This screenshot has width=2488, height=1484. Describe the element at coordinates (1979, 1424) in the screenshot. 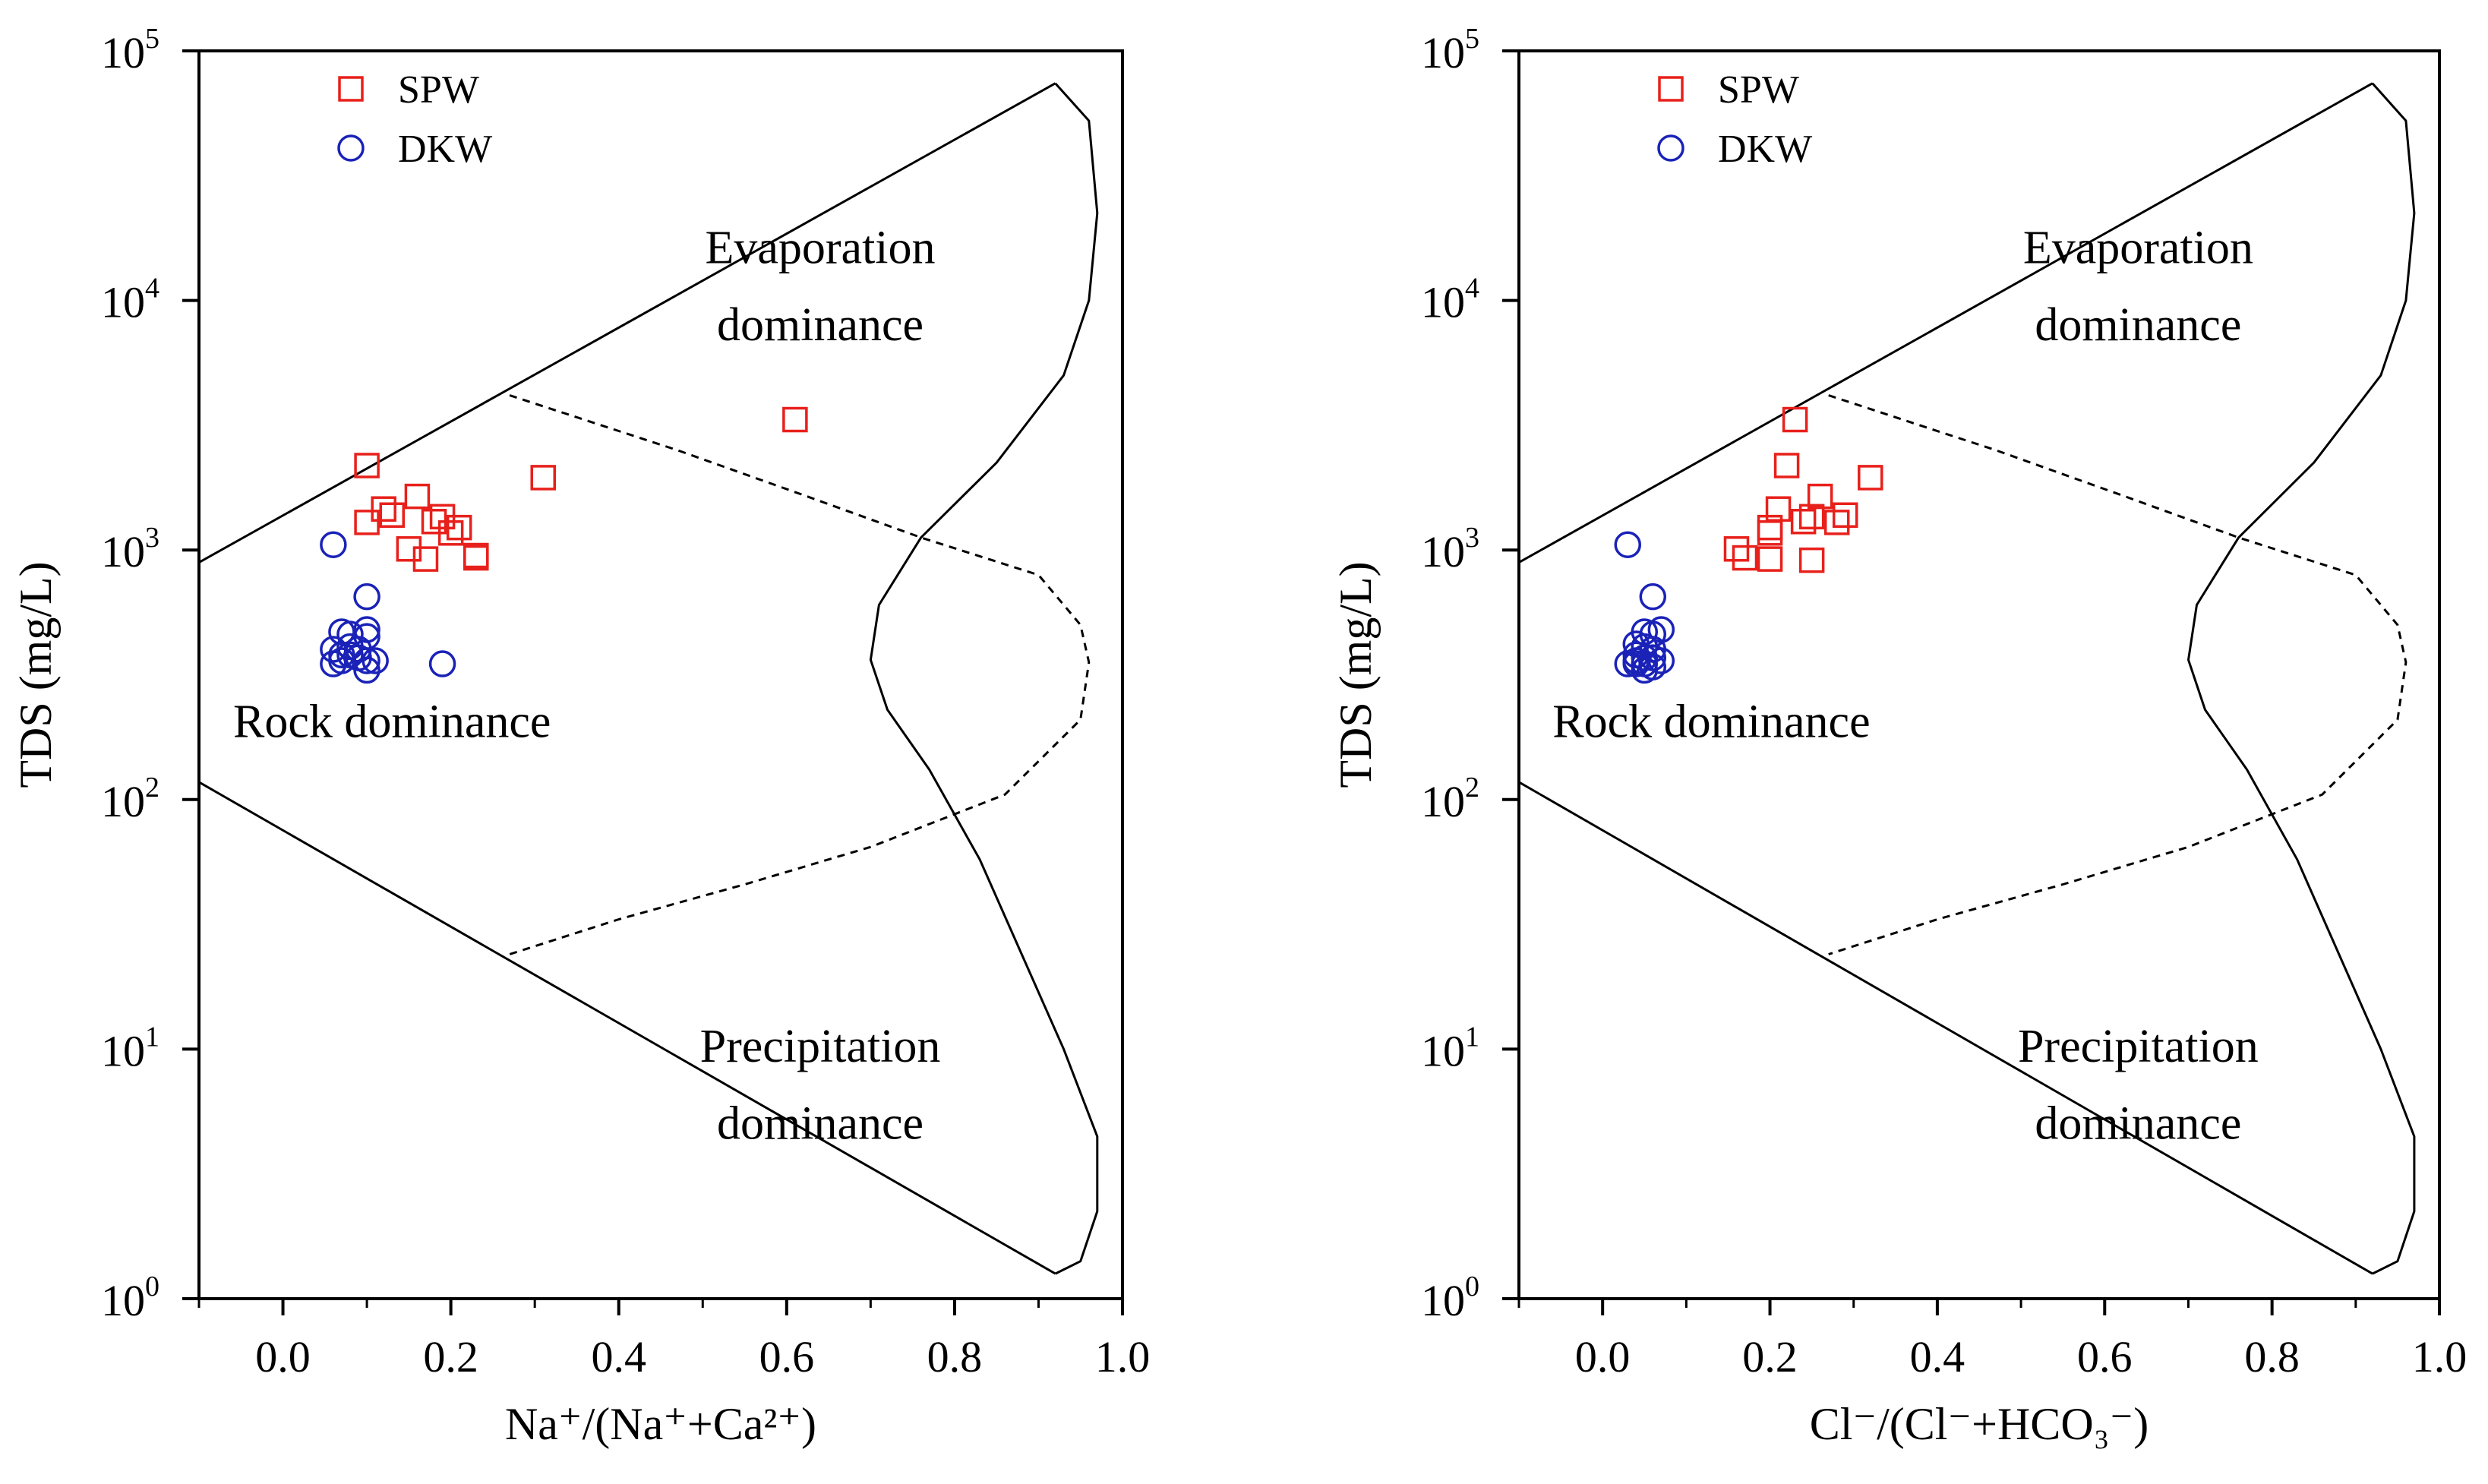

I see `x-axis-title: Cl⁻/(Cl⁻+HCO₃⁻)` at that location.